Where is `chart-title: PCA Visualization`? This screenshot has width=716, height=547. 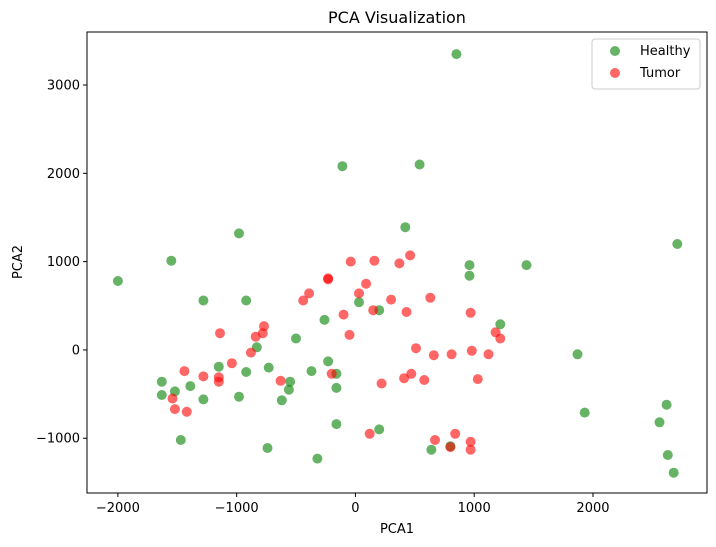 chart-title: PCA Visualization is located at coordinates (397, 17).